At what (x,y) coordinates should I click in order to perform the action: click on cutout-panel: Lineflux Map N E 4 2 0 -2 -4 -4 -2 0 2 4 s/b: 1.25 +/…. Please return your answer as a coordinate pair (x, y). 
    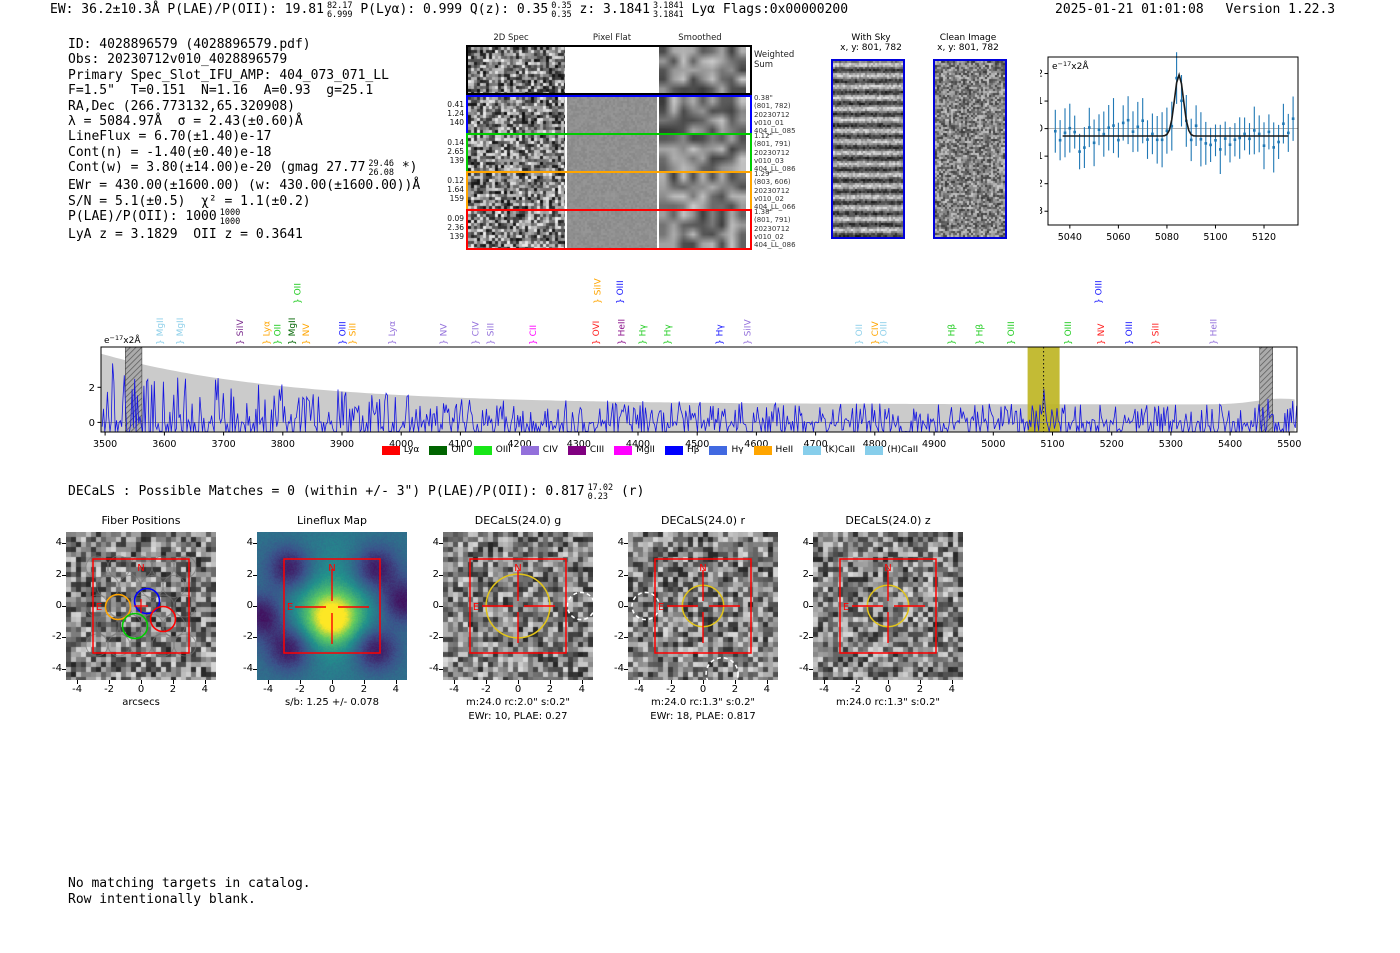
    Looking at the image, I should click on (332, 622).